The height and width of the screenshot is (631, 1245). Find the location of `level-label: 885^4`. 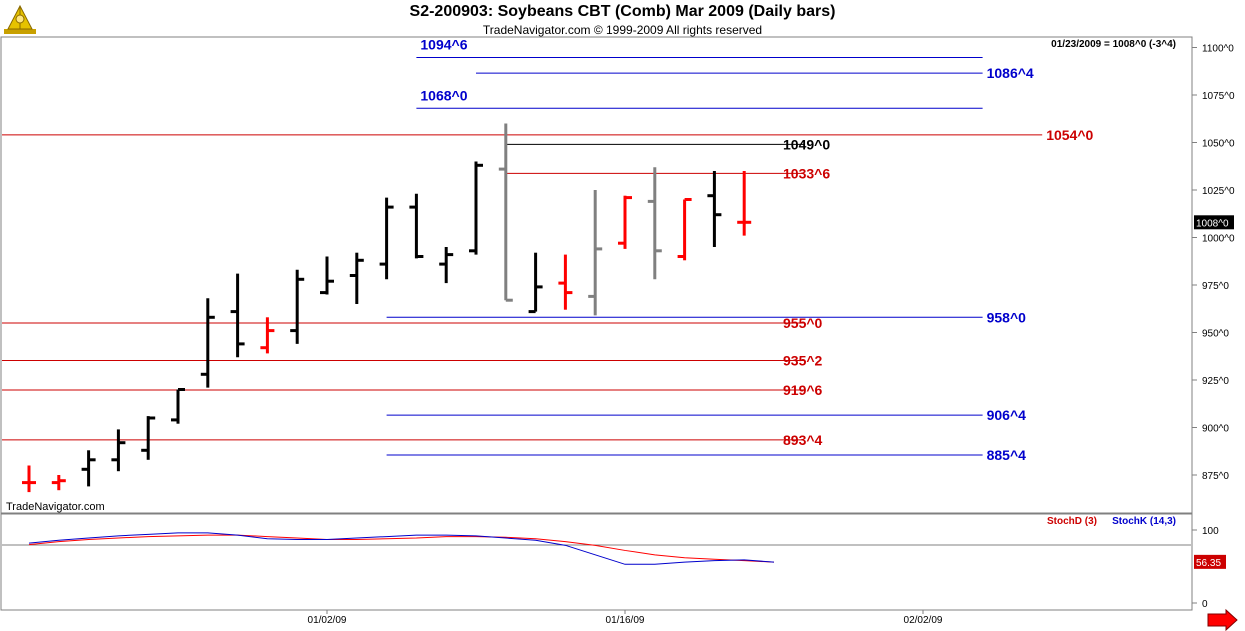

level-label: 885^4 is located at coordinates (1007, 455).